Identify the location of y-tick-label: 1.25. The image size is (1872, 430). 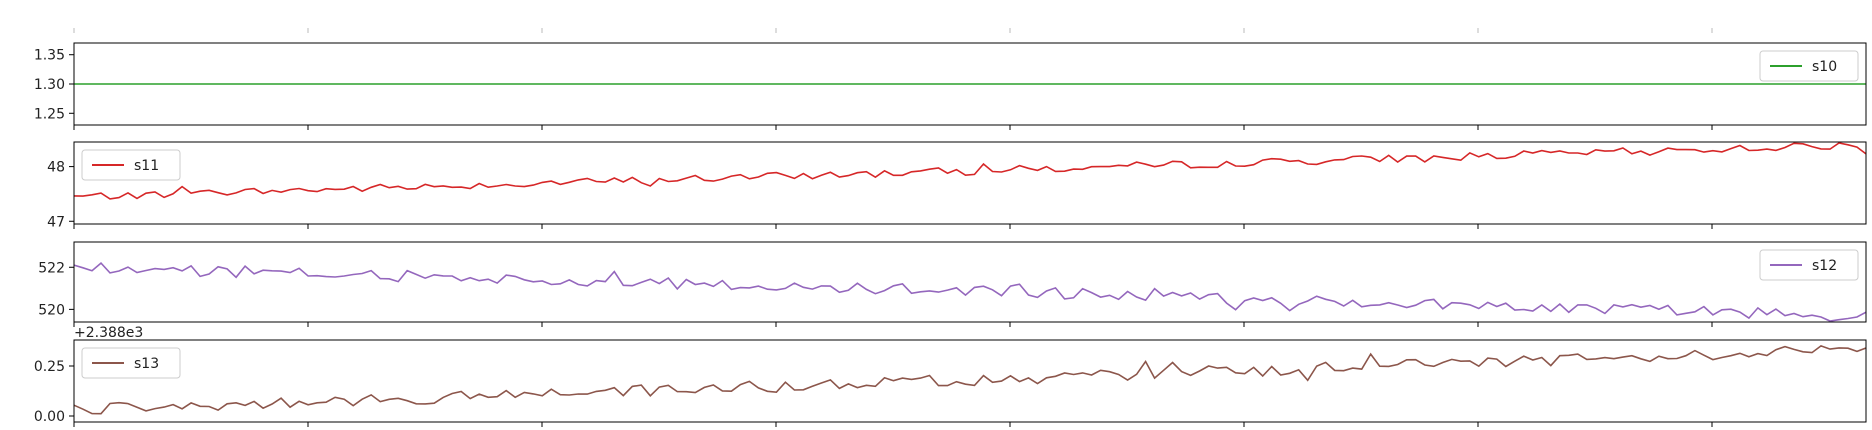
(49, 114).